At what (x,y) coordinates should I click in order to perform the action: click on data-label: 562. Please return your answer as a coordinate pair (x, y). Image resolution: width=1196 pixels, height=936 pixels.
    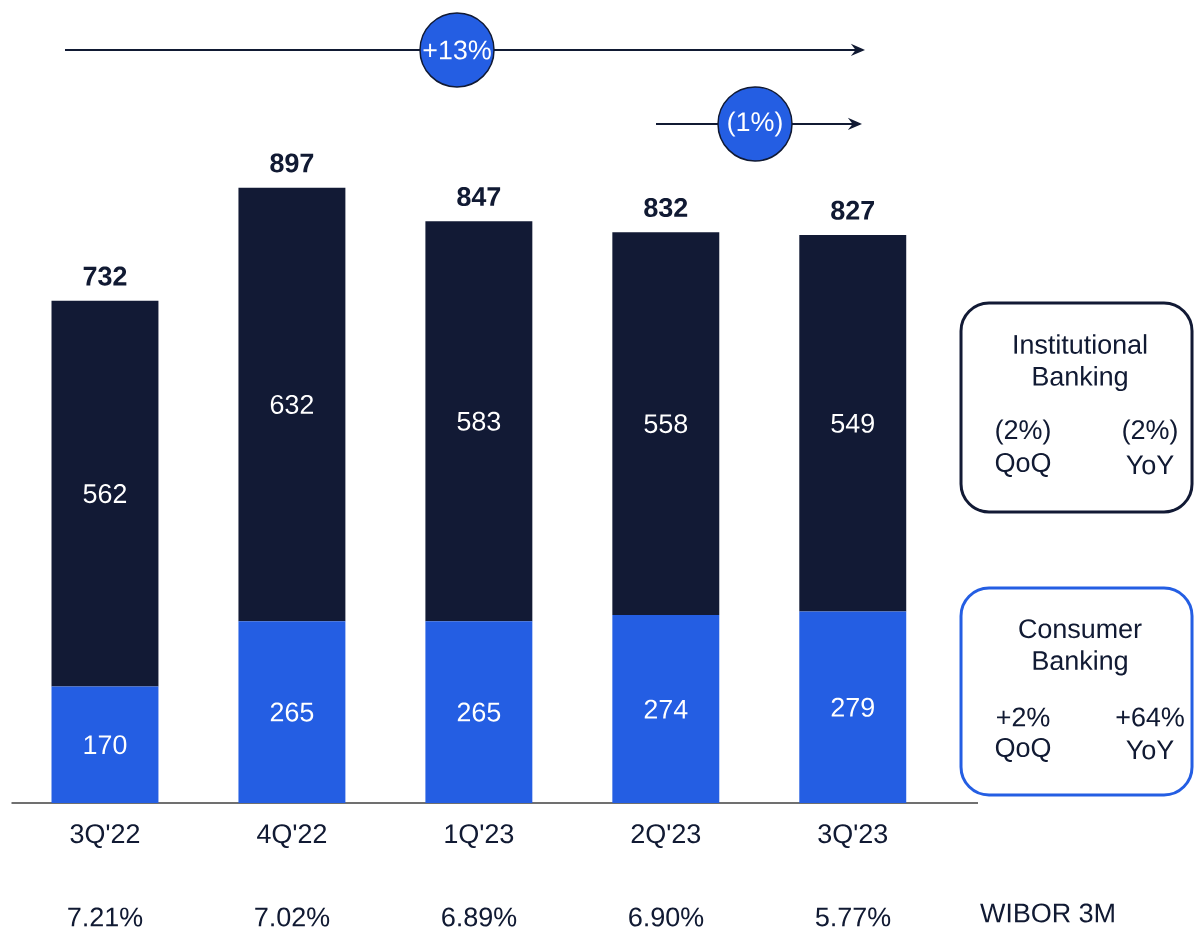
    Looking at the image, I should click on (105, 494).